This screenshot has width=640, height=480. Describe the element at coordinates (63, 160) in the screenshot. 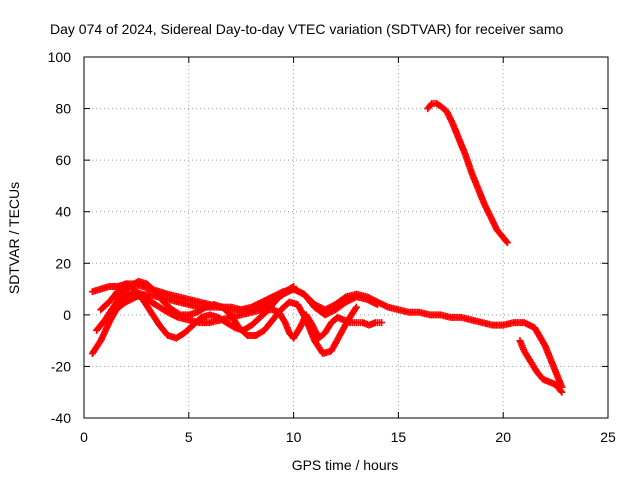

I see `y-tick-label: 60` at that location.